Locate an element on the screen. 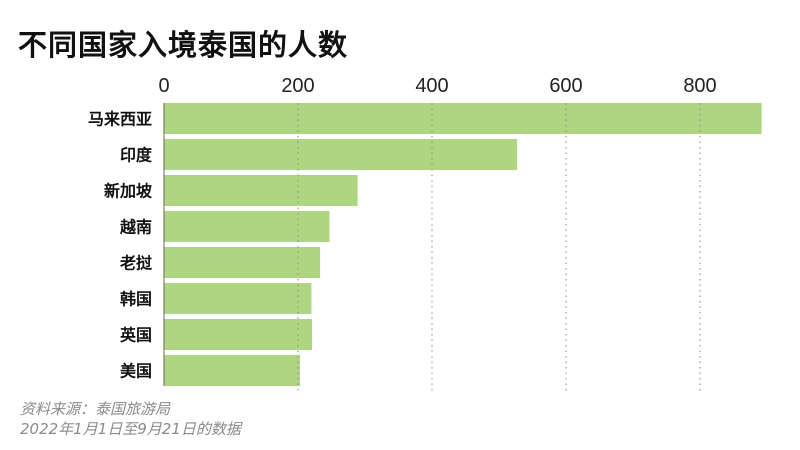  bar-韩国 is located at coordinates (238, 298).